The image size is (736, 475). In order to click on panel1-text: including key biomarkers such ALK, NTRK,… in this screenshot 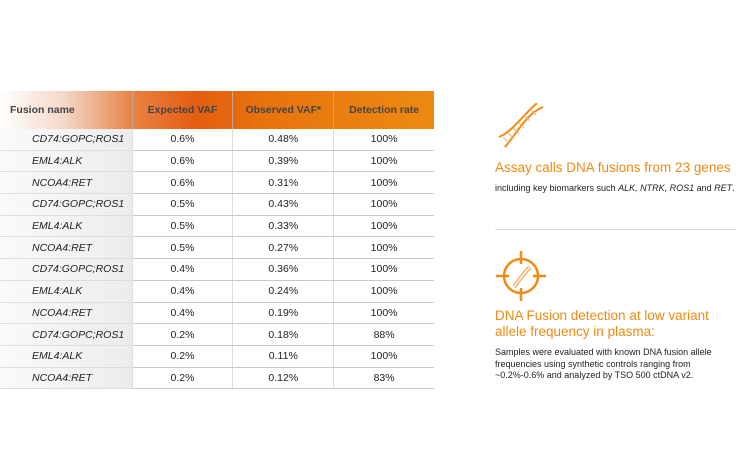, I will do `click(615, 188)`.